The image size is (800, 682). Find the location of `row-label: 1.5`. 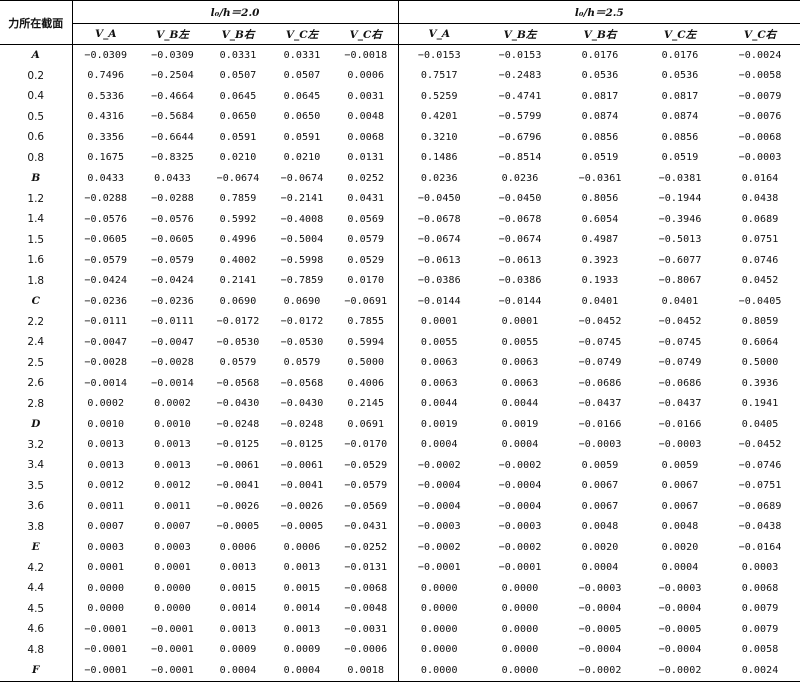

row-label: 1.5 is located at coordinates (36, 239).